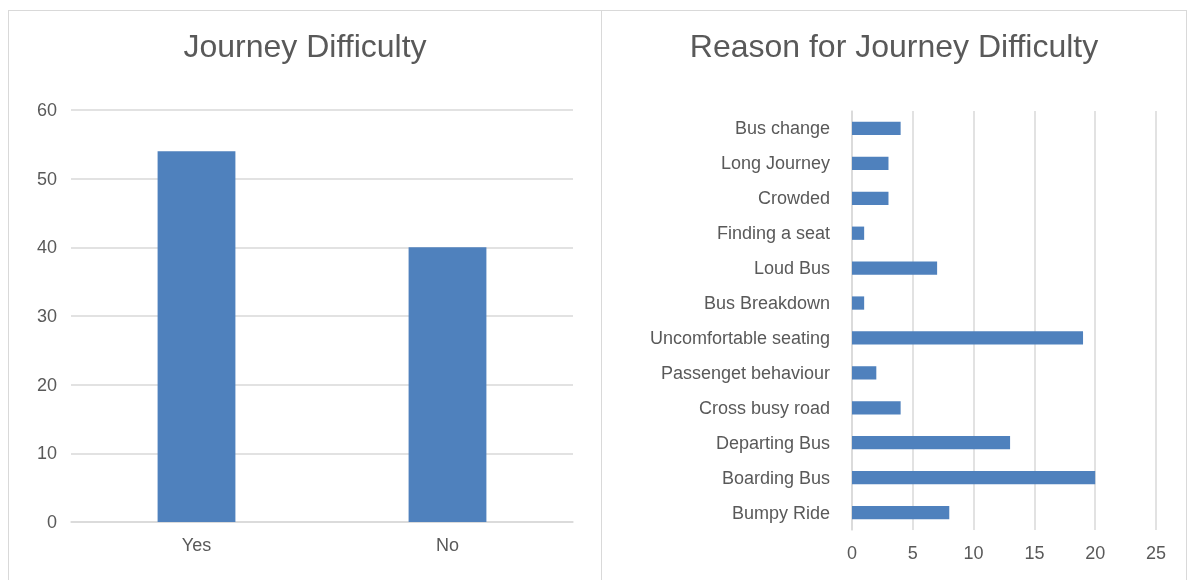  I want to click on x-tick-label: 15, so click(1034, 553).